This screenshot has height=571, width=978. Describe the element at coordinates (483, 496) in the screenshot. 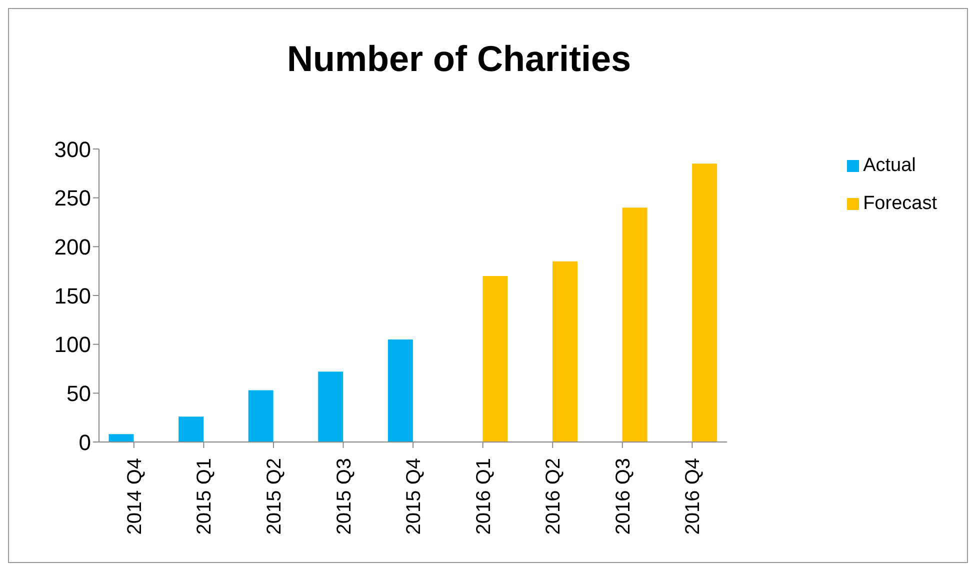

I see `x-tick-label: 2016 Q1` at that location.